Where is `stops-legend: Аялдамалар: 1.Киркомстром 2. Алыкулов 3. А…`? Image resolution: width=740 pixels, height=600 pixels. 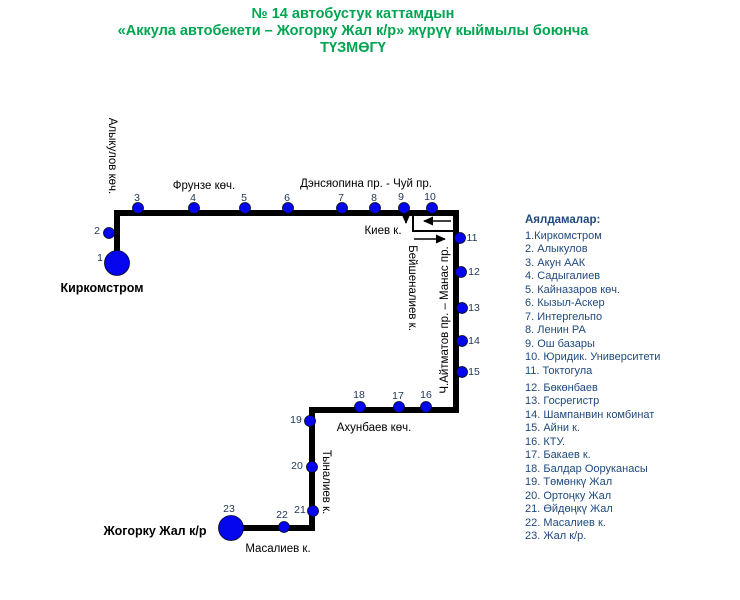
stops-legend: Аялдамалар: 1.Киркомстром 2. Алыкулов 3. А… is located at coordinates (592, 378).